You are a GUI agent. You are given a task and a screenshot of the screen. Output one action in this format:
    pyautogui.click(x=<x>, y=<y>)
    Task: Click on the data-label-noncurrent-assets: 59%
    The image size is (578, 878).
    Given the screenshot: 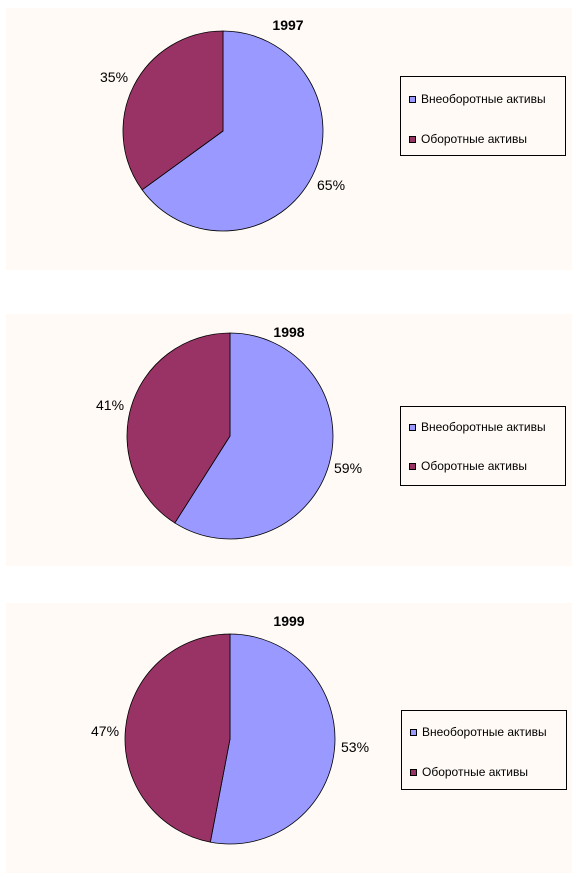 What is the action you would take?
    pyautogui.click(x=348, y=468)
    